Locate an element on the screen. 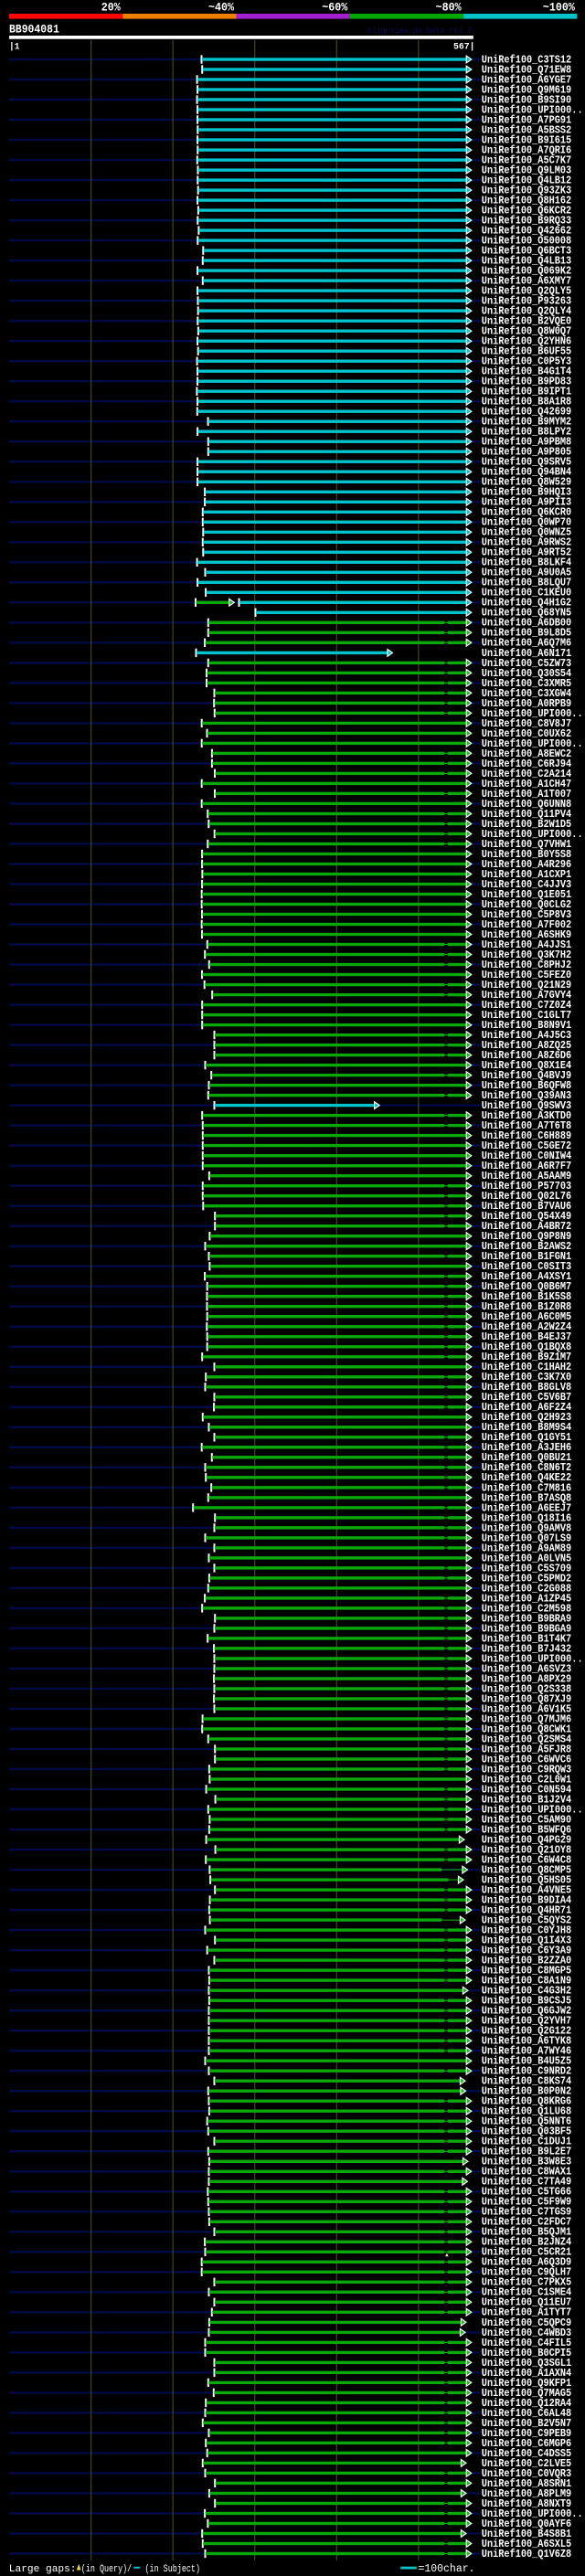 This screenshot has width=585, height=2576. svg-text: UniRef100_B7J432 is located at coordinates (527, 1648).